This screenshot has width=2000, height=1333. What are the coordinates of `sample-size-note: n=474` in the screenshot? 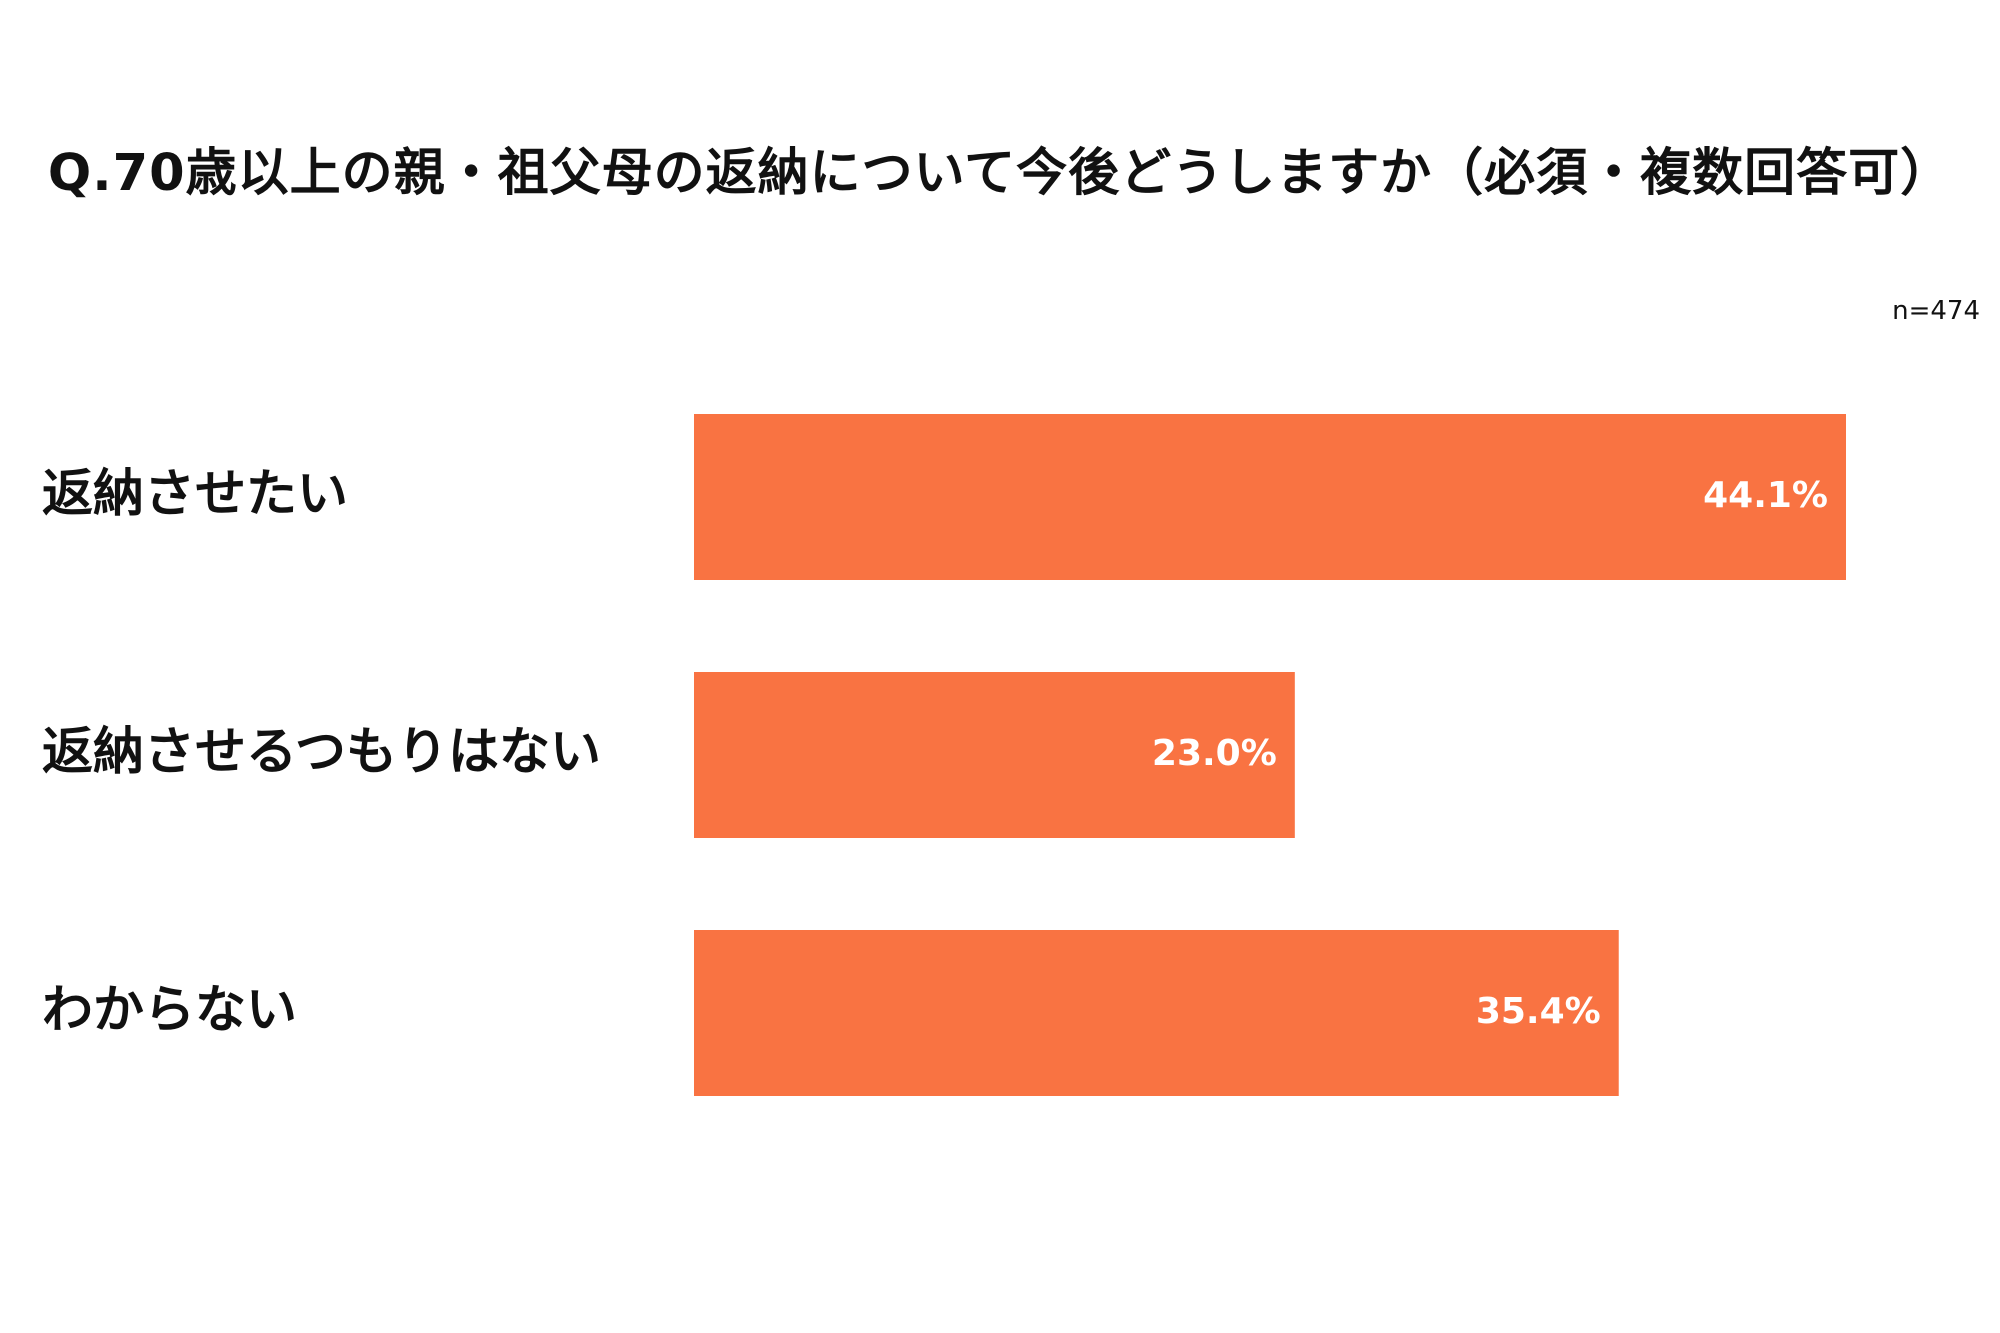 It's located at (1936, 311).